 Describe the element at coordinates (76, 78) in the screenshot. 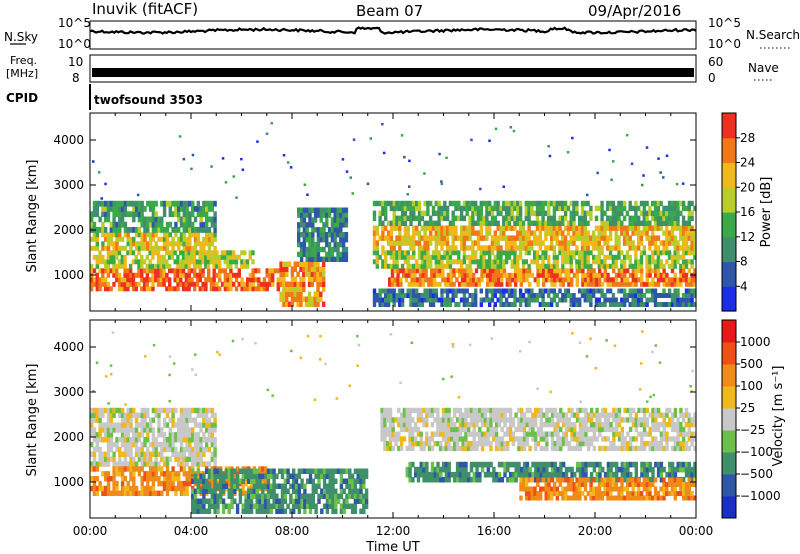

I see `freq-tick-low: 8` at that location.